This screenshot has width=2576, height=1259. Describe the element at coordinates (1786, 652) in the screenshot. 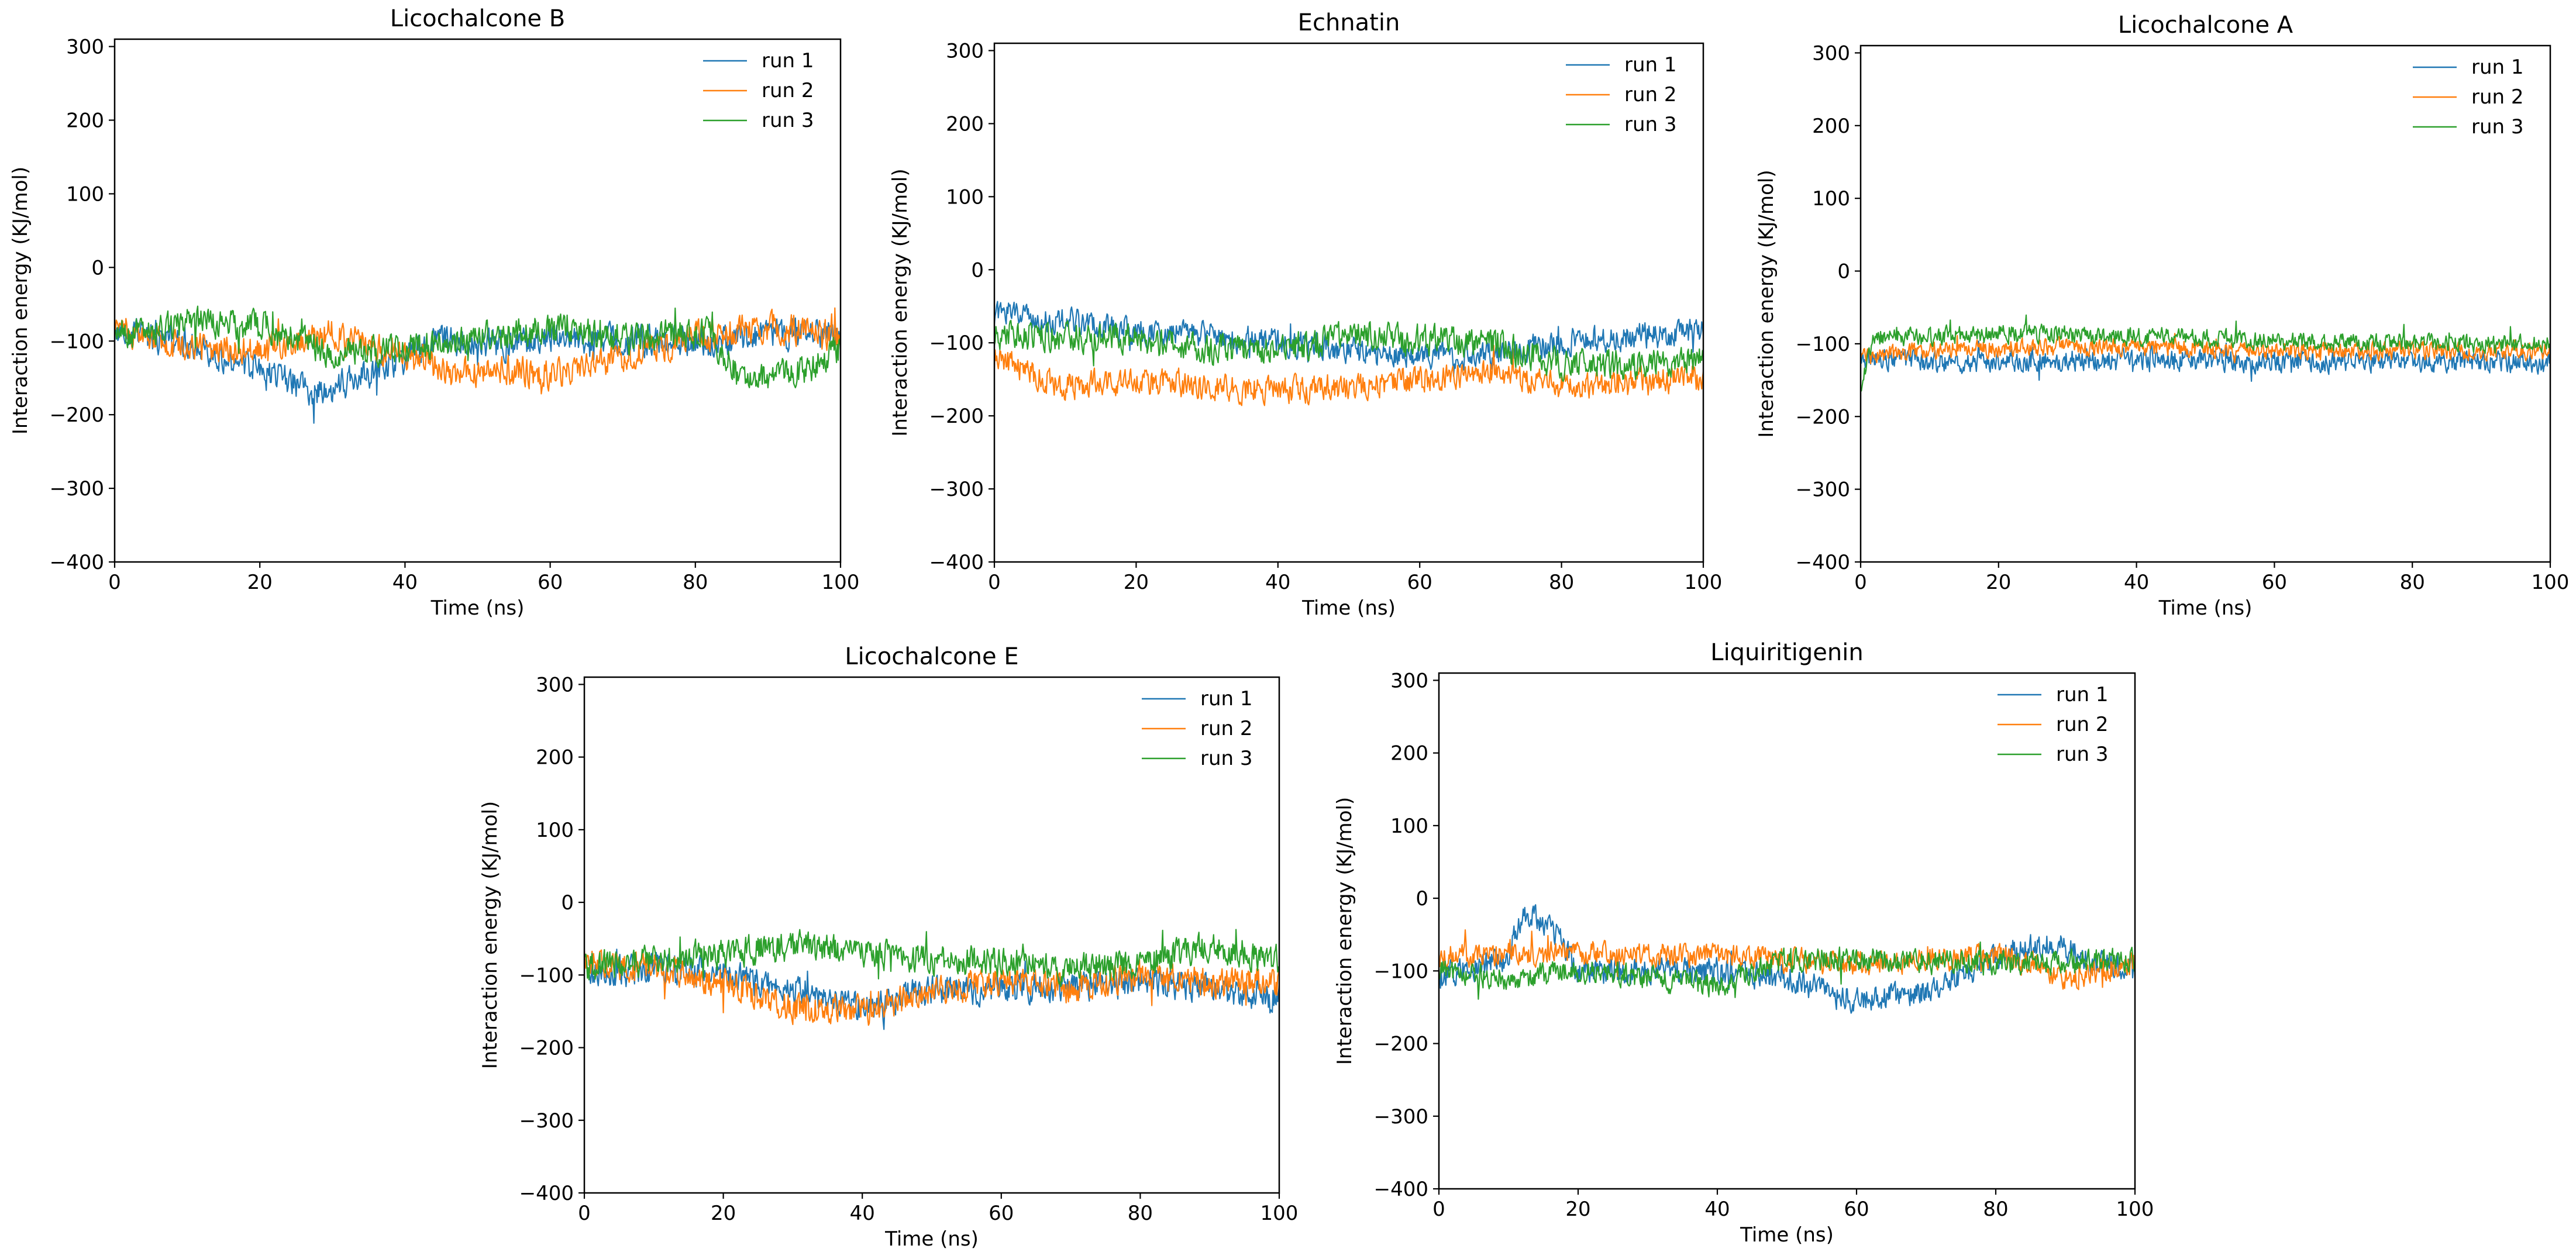

I see `chart-title: Liquiritigenin` at that location.